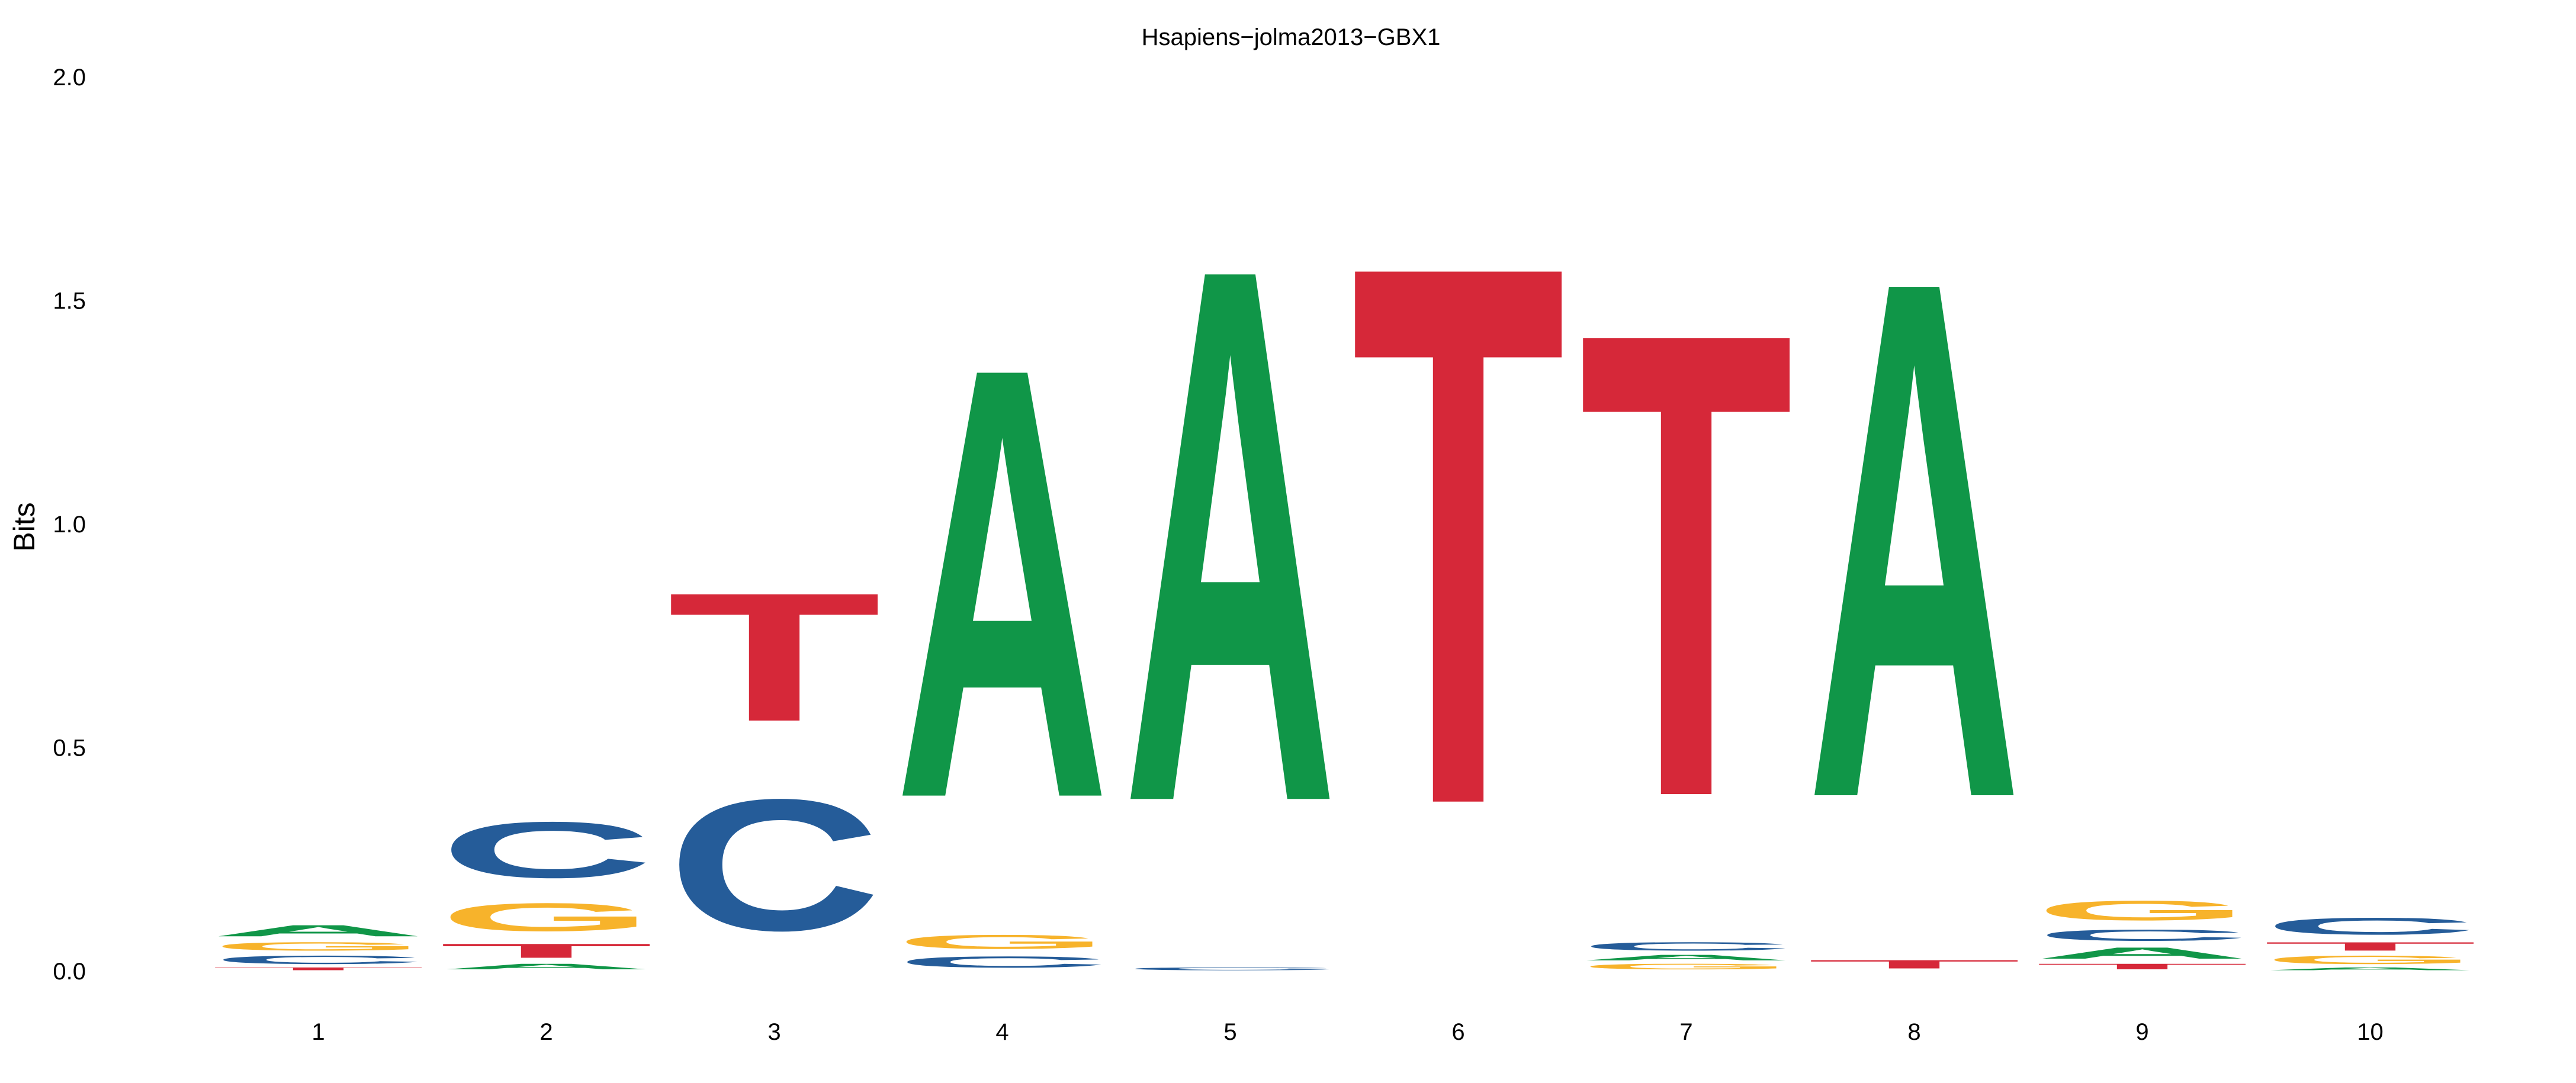 This screenshot has width=2576, height=1083. What do you see at coordinates (69, 748) in the screenshot?
I see `y-tick-label: 0.5` at bounding box center [69, 748].